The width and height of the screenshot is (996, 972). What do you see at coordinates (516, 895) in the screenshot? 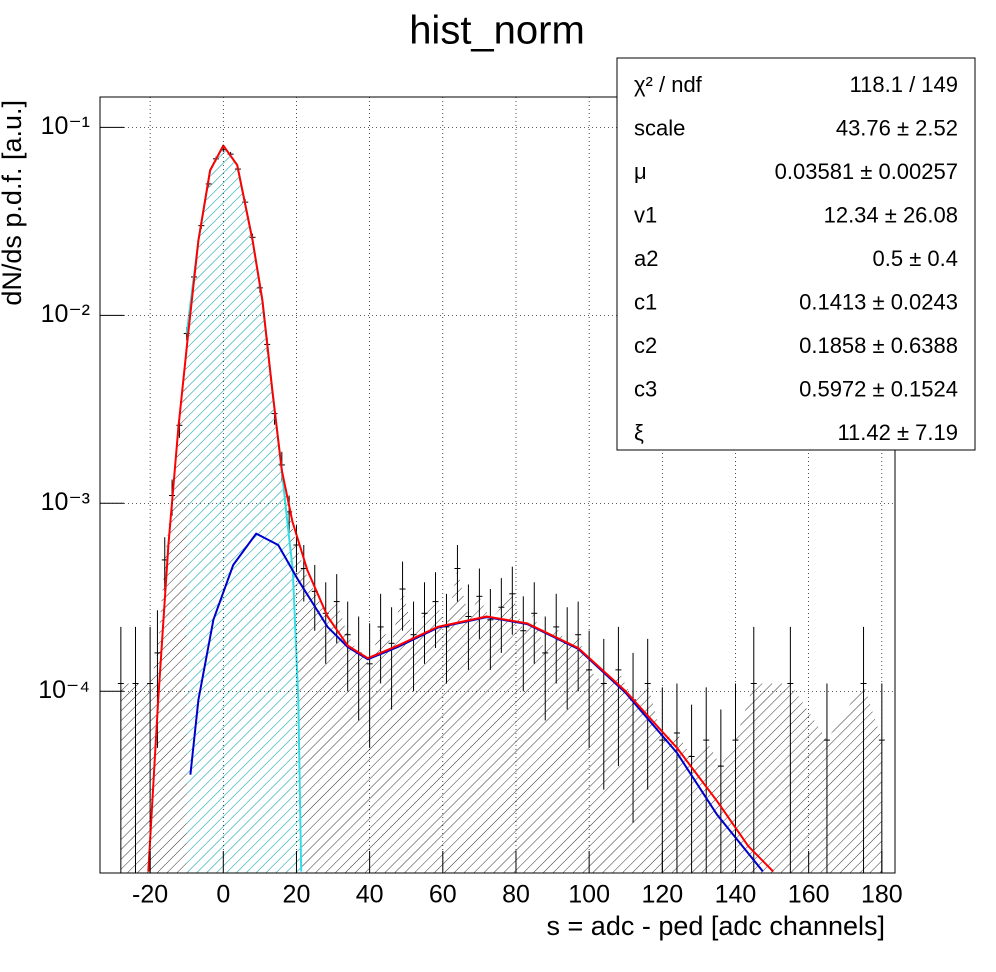
I see `x-tick-label: 80` at bounding box center [516, 895].